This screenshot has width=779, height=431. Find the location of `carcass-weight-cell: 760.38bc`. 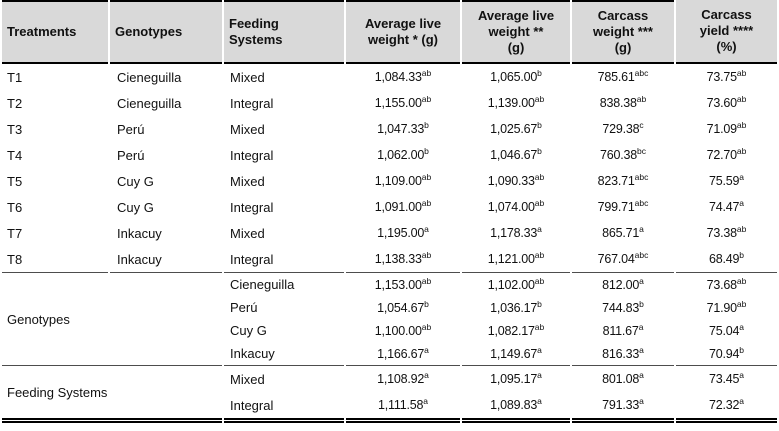

carcass-weight-cell: 760.38bc is located at coordinates (623, 155).